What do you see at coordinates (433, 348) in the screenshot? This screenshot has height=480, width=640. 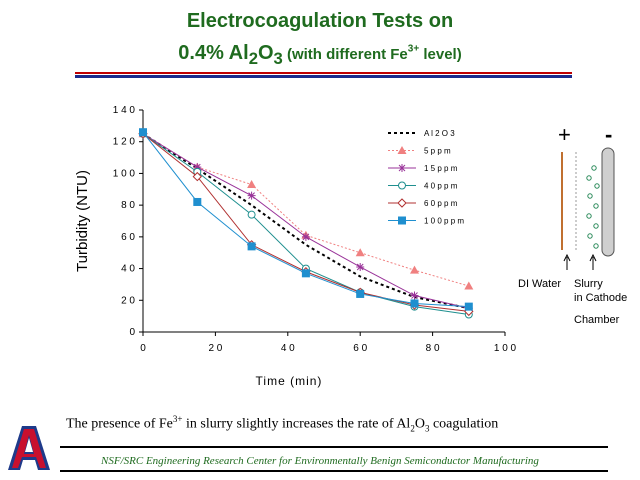 I see `x-tick-label: 8 0` at bounding box center [433, 348].